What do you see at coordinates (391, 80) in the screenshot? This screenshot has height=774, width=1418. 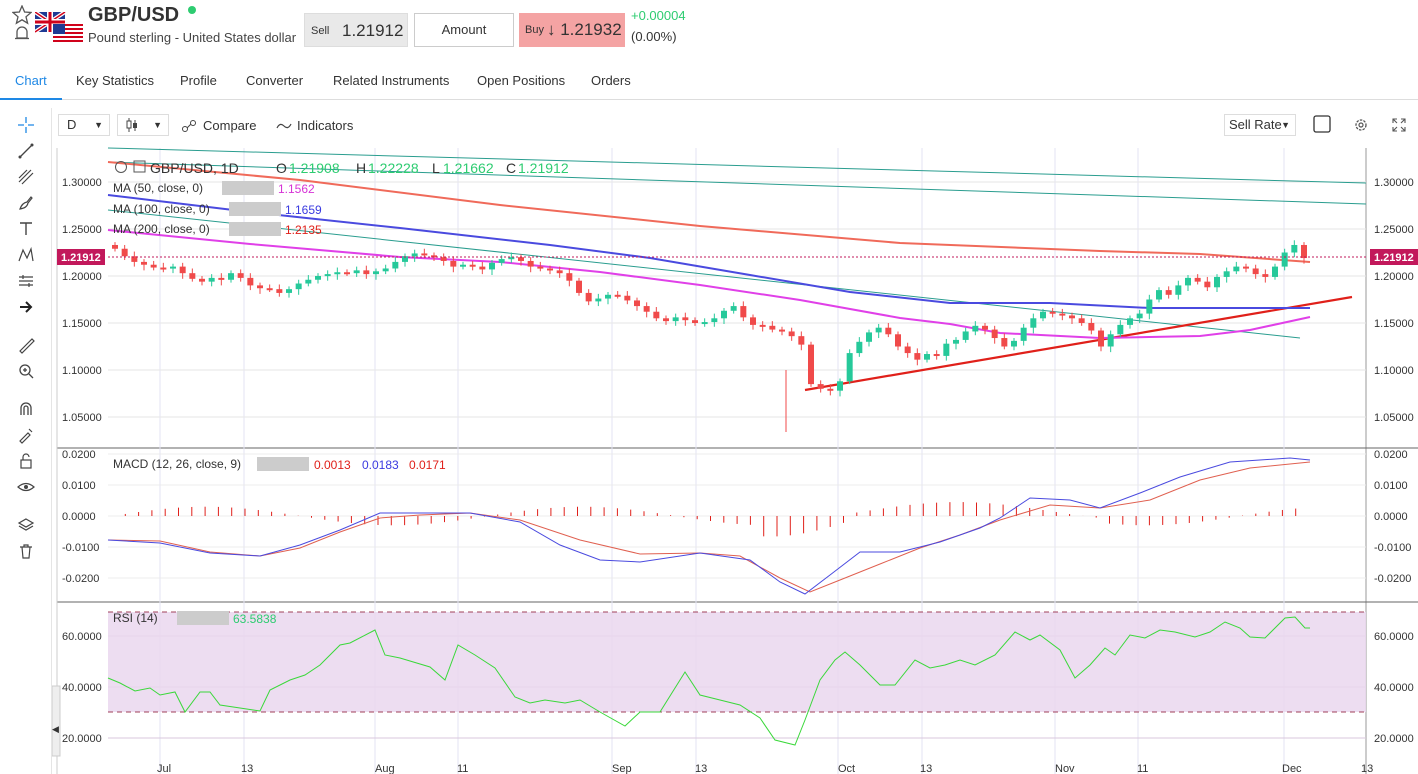 I see `tab-related-instruments: Related Instruments` at bounding box center [391, 80].